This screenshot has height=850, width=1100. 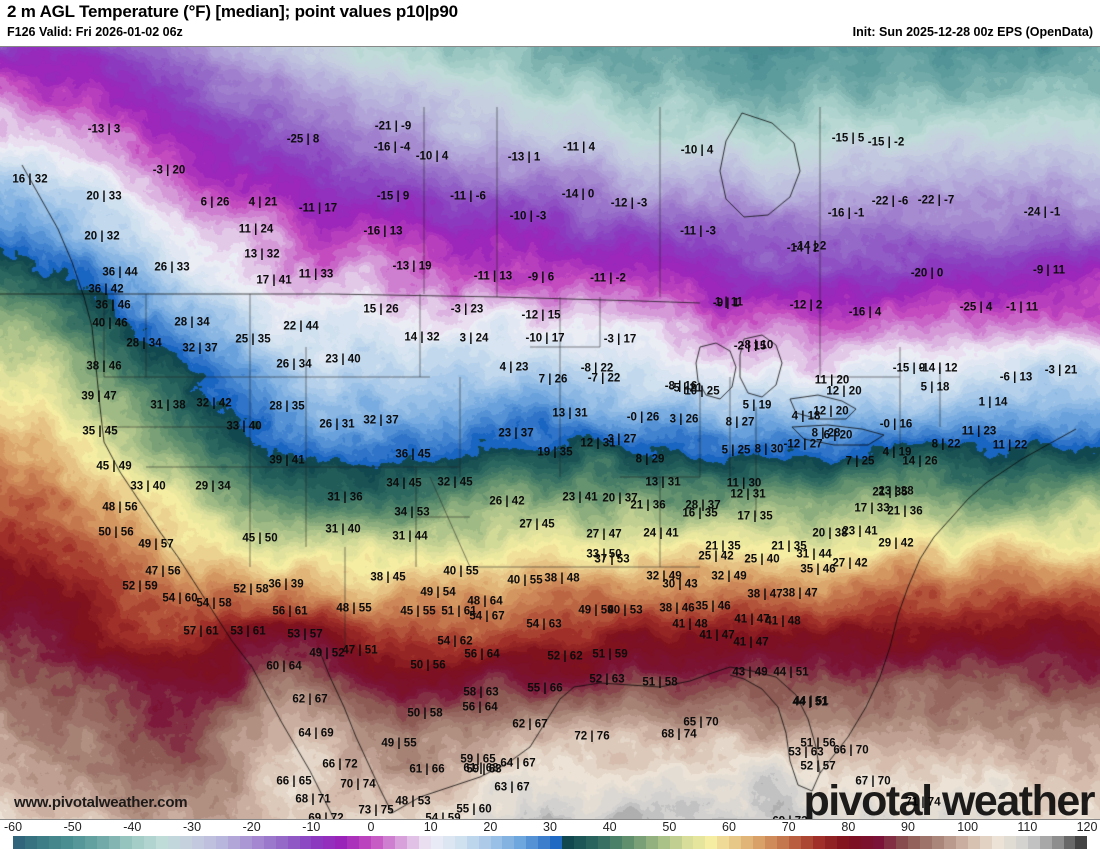 I want to click on colorbar-tick-label: -40, so click(x=132, y=827).